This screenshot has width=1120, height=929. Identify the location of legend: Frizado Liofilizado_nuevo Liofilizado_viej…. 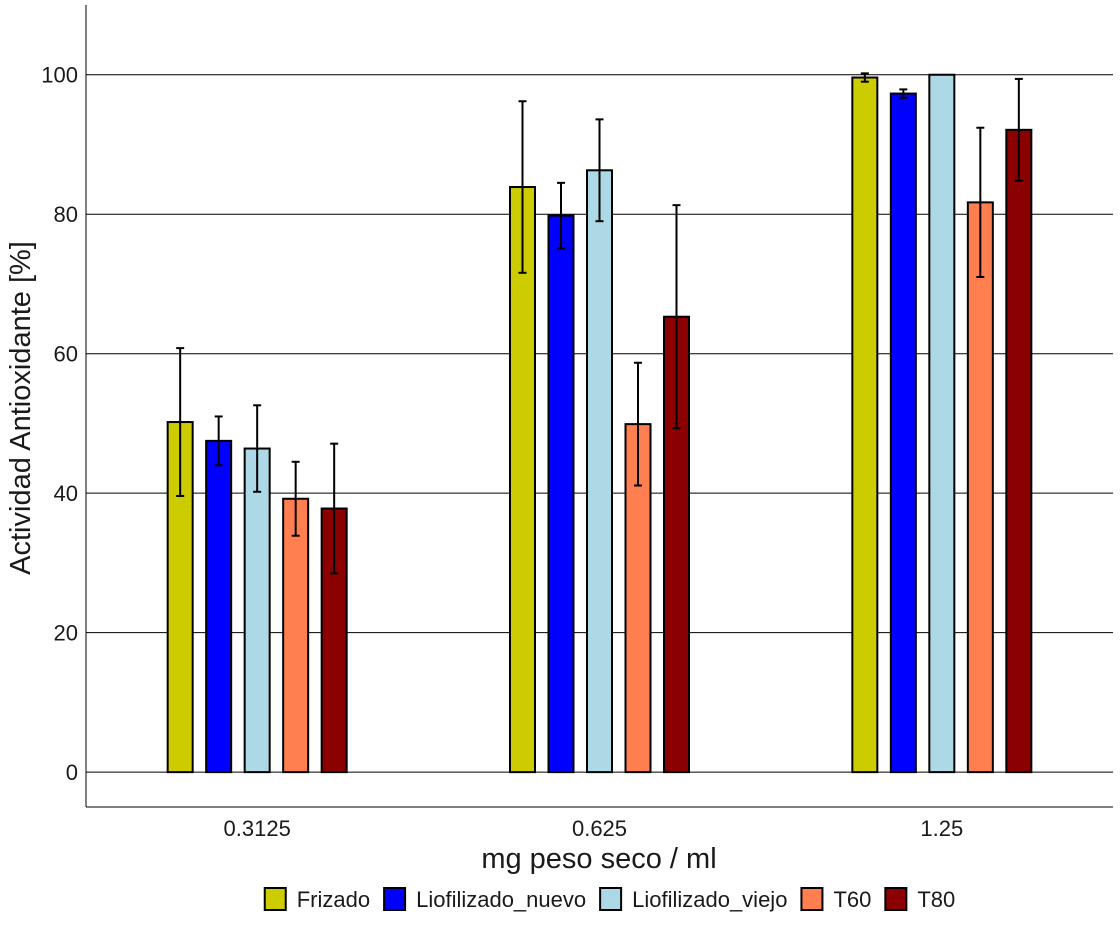
(609, 899).